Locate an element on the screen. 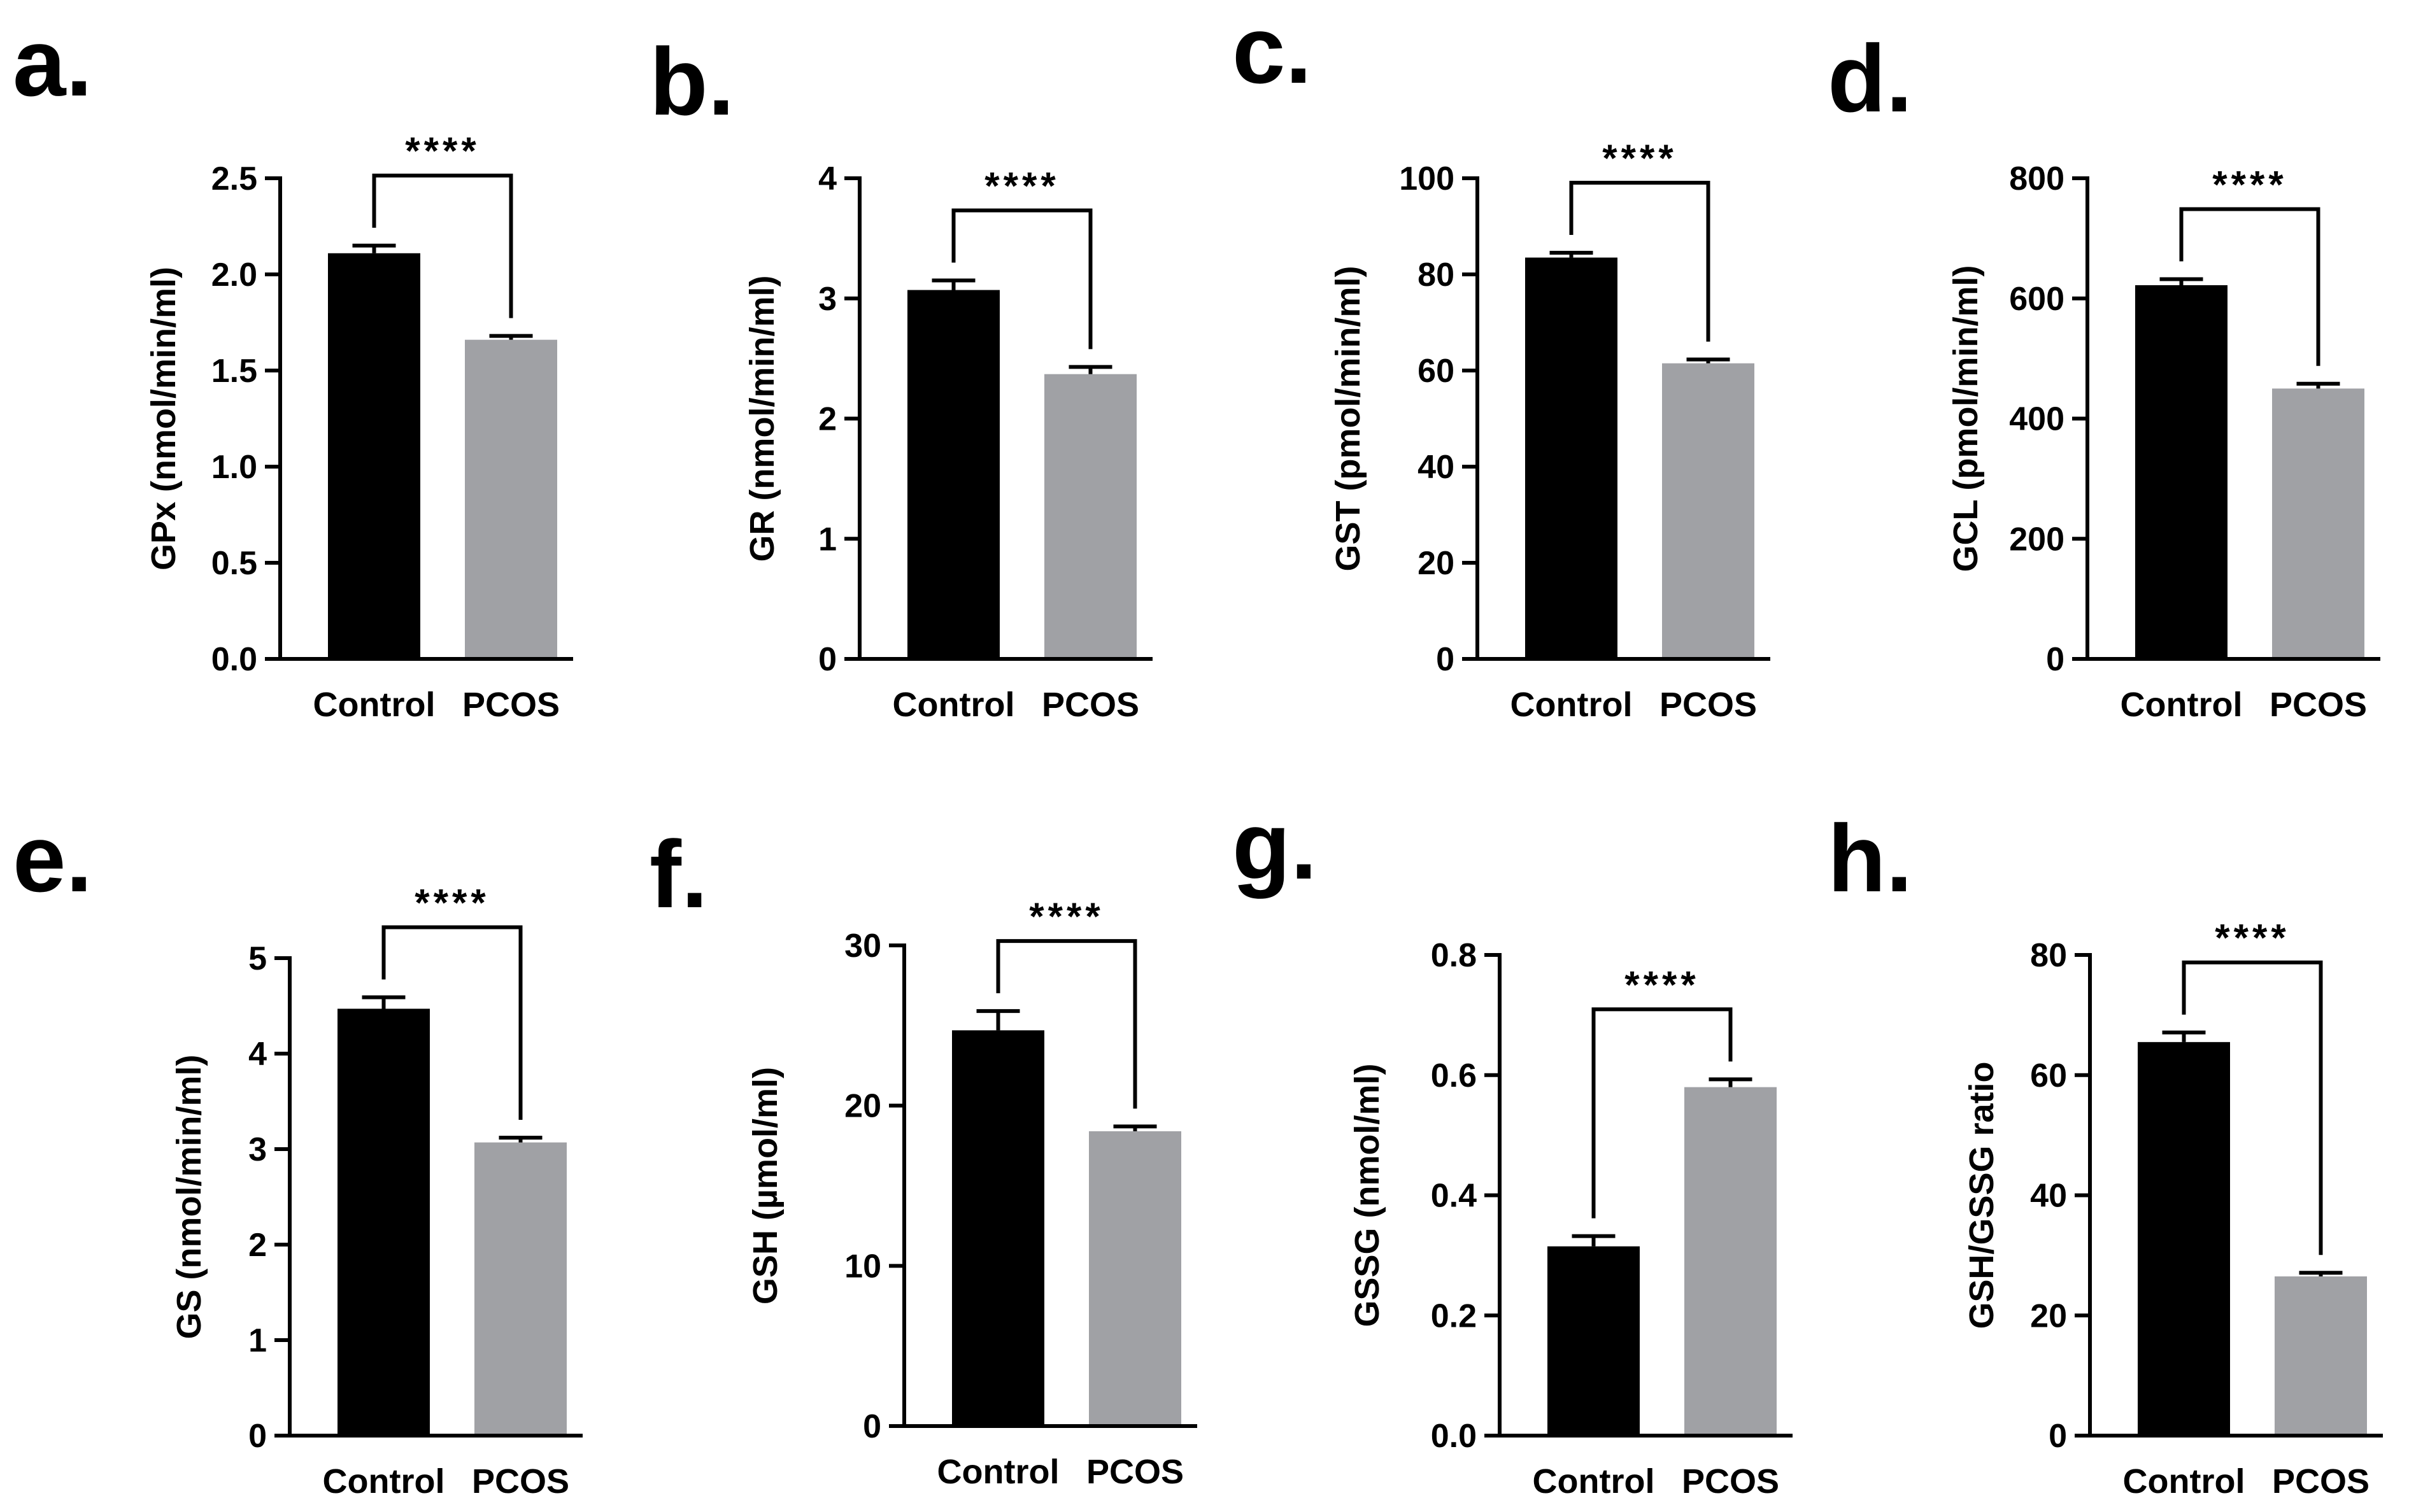 The width and height of the screenshot is (2430, 1512). panel-d-y-tick-label: 600 is located at coordinates (2036, 299).